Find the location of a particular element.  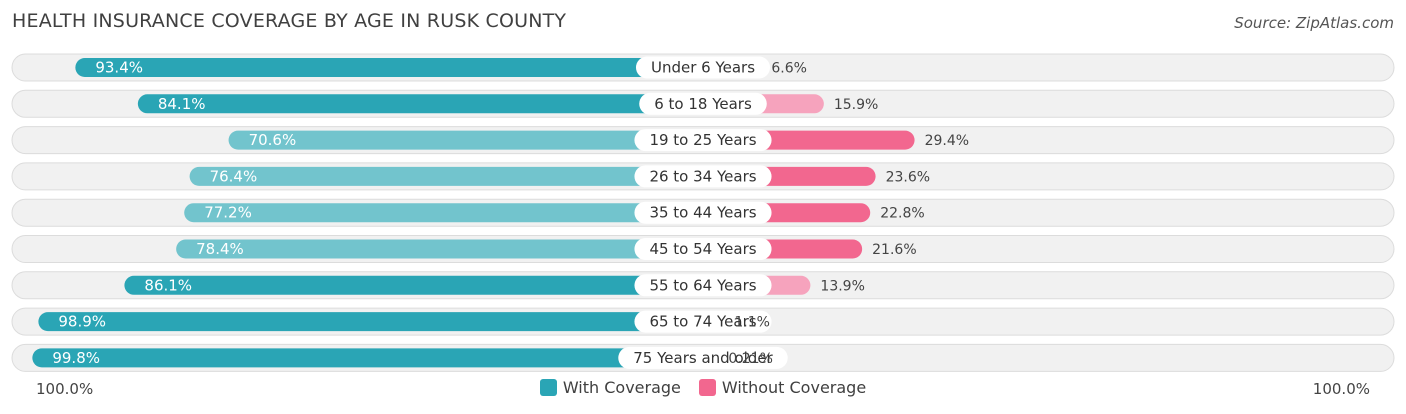

value-label-without-coverage: 1.1% is located at coordinates (752, 323).